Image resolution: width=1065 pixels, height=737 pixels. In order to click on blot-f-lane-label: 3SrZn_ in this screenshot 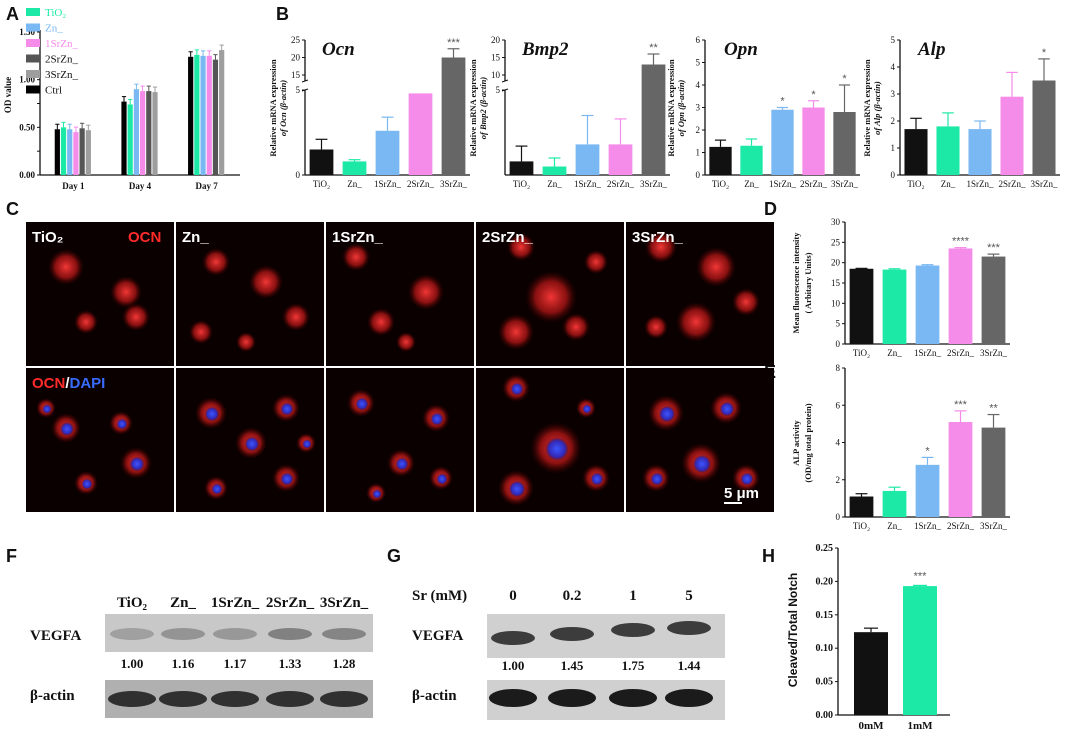, I will do `click(344, 603)`.